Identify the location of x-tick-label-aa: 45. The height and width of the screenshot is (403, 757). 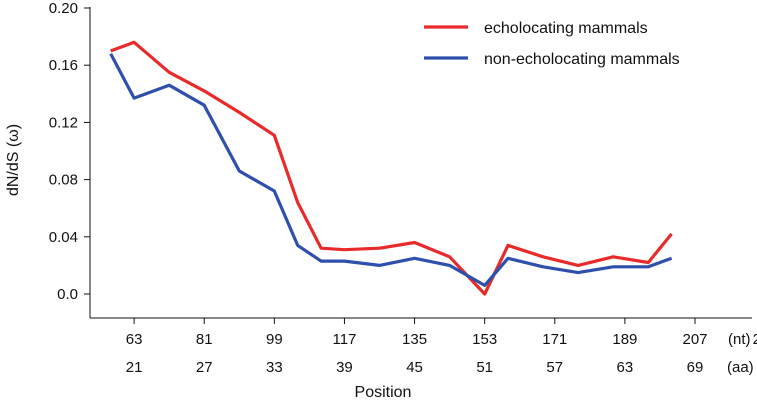
(414, 367).